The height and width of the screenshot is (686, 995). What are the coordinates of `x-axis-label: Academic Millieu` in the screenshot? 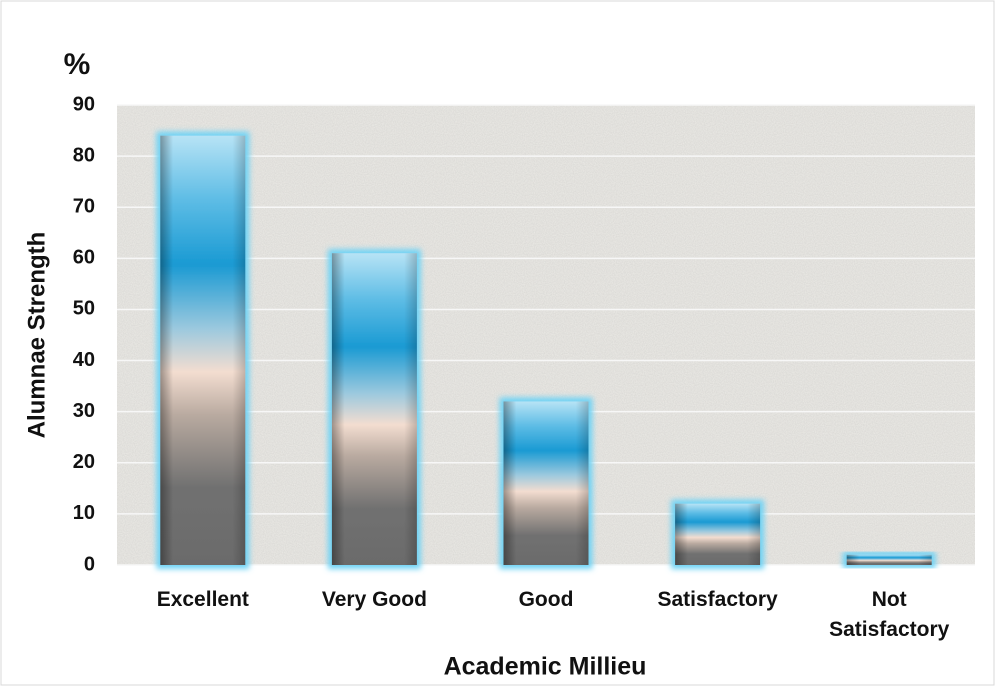 It's located at (545, 667).